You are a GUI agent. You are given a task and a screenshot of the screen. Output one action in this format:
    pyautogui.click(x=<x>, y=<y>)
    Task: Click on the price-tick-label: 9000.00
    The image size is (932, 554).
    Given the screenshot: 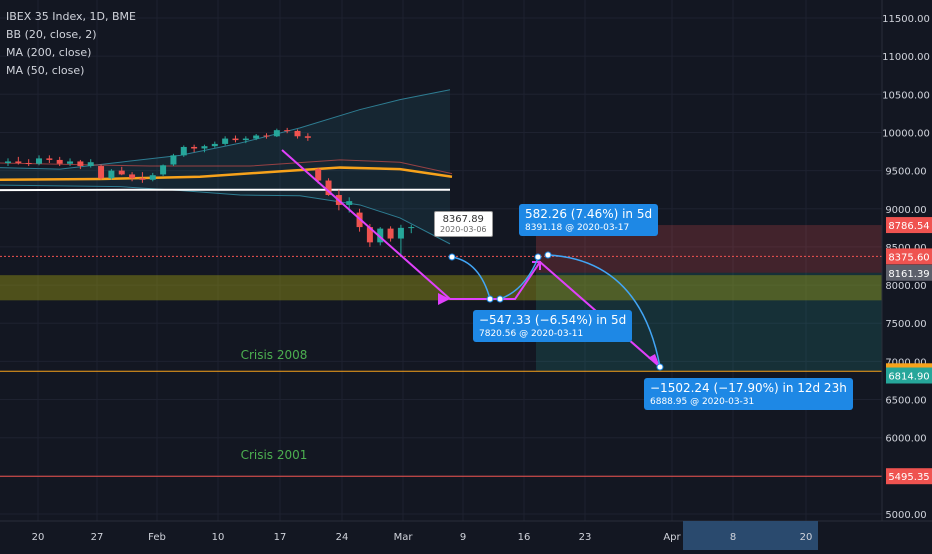 What is the action you would take?
    pyautogui.click(x=905, y=210)
    